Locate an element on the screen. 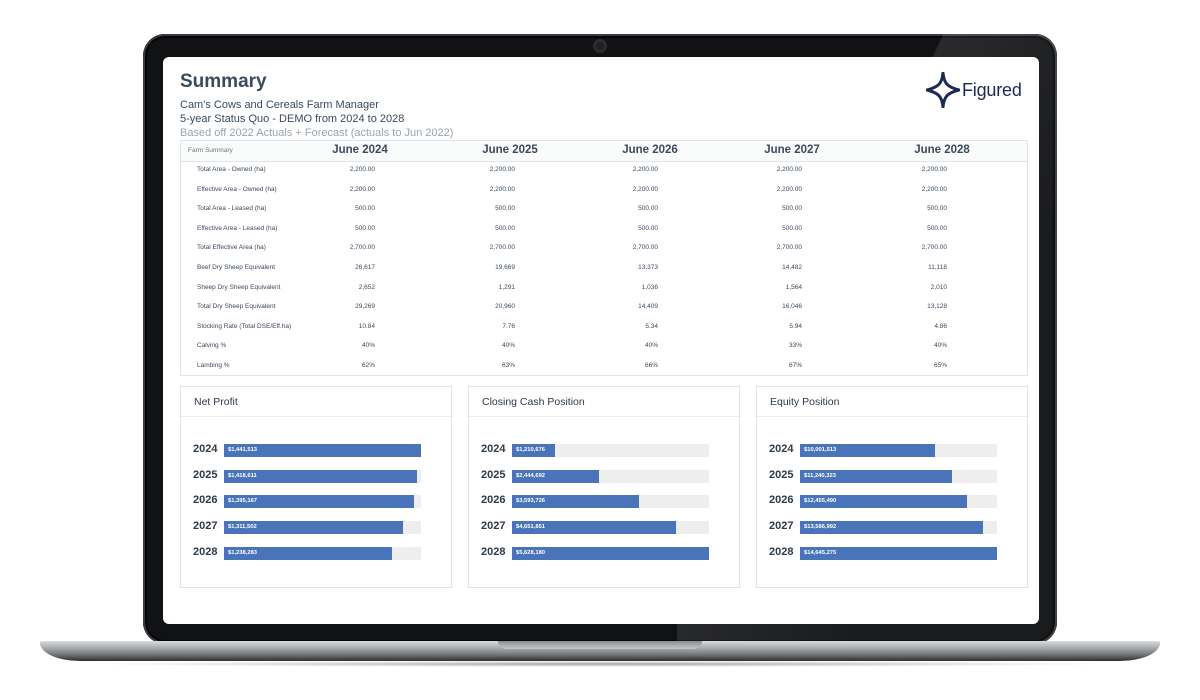 This screenshot has height=700, width=1200. bar-row: 2027 $4,651,851 is located at coordinates (595, 527).